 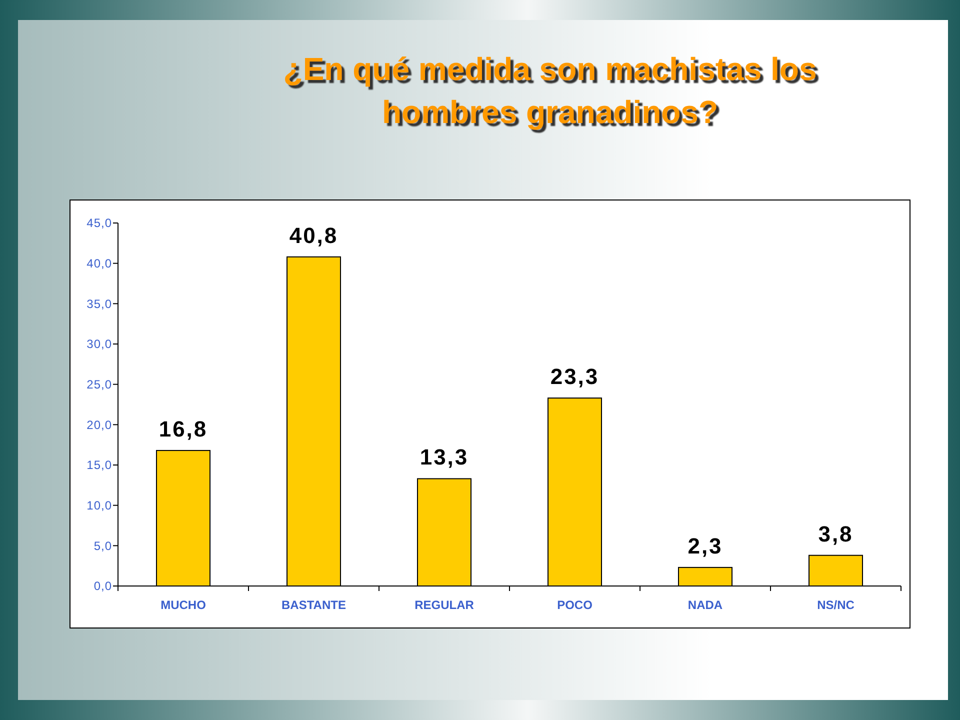 I want to click on chart-title: ¿En qué medida son machistas los hombres granadinos?, so click(x=550, y=90).